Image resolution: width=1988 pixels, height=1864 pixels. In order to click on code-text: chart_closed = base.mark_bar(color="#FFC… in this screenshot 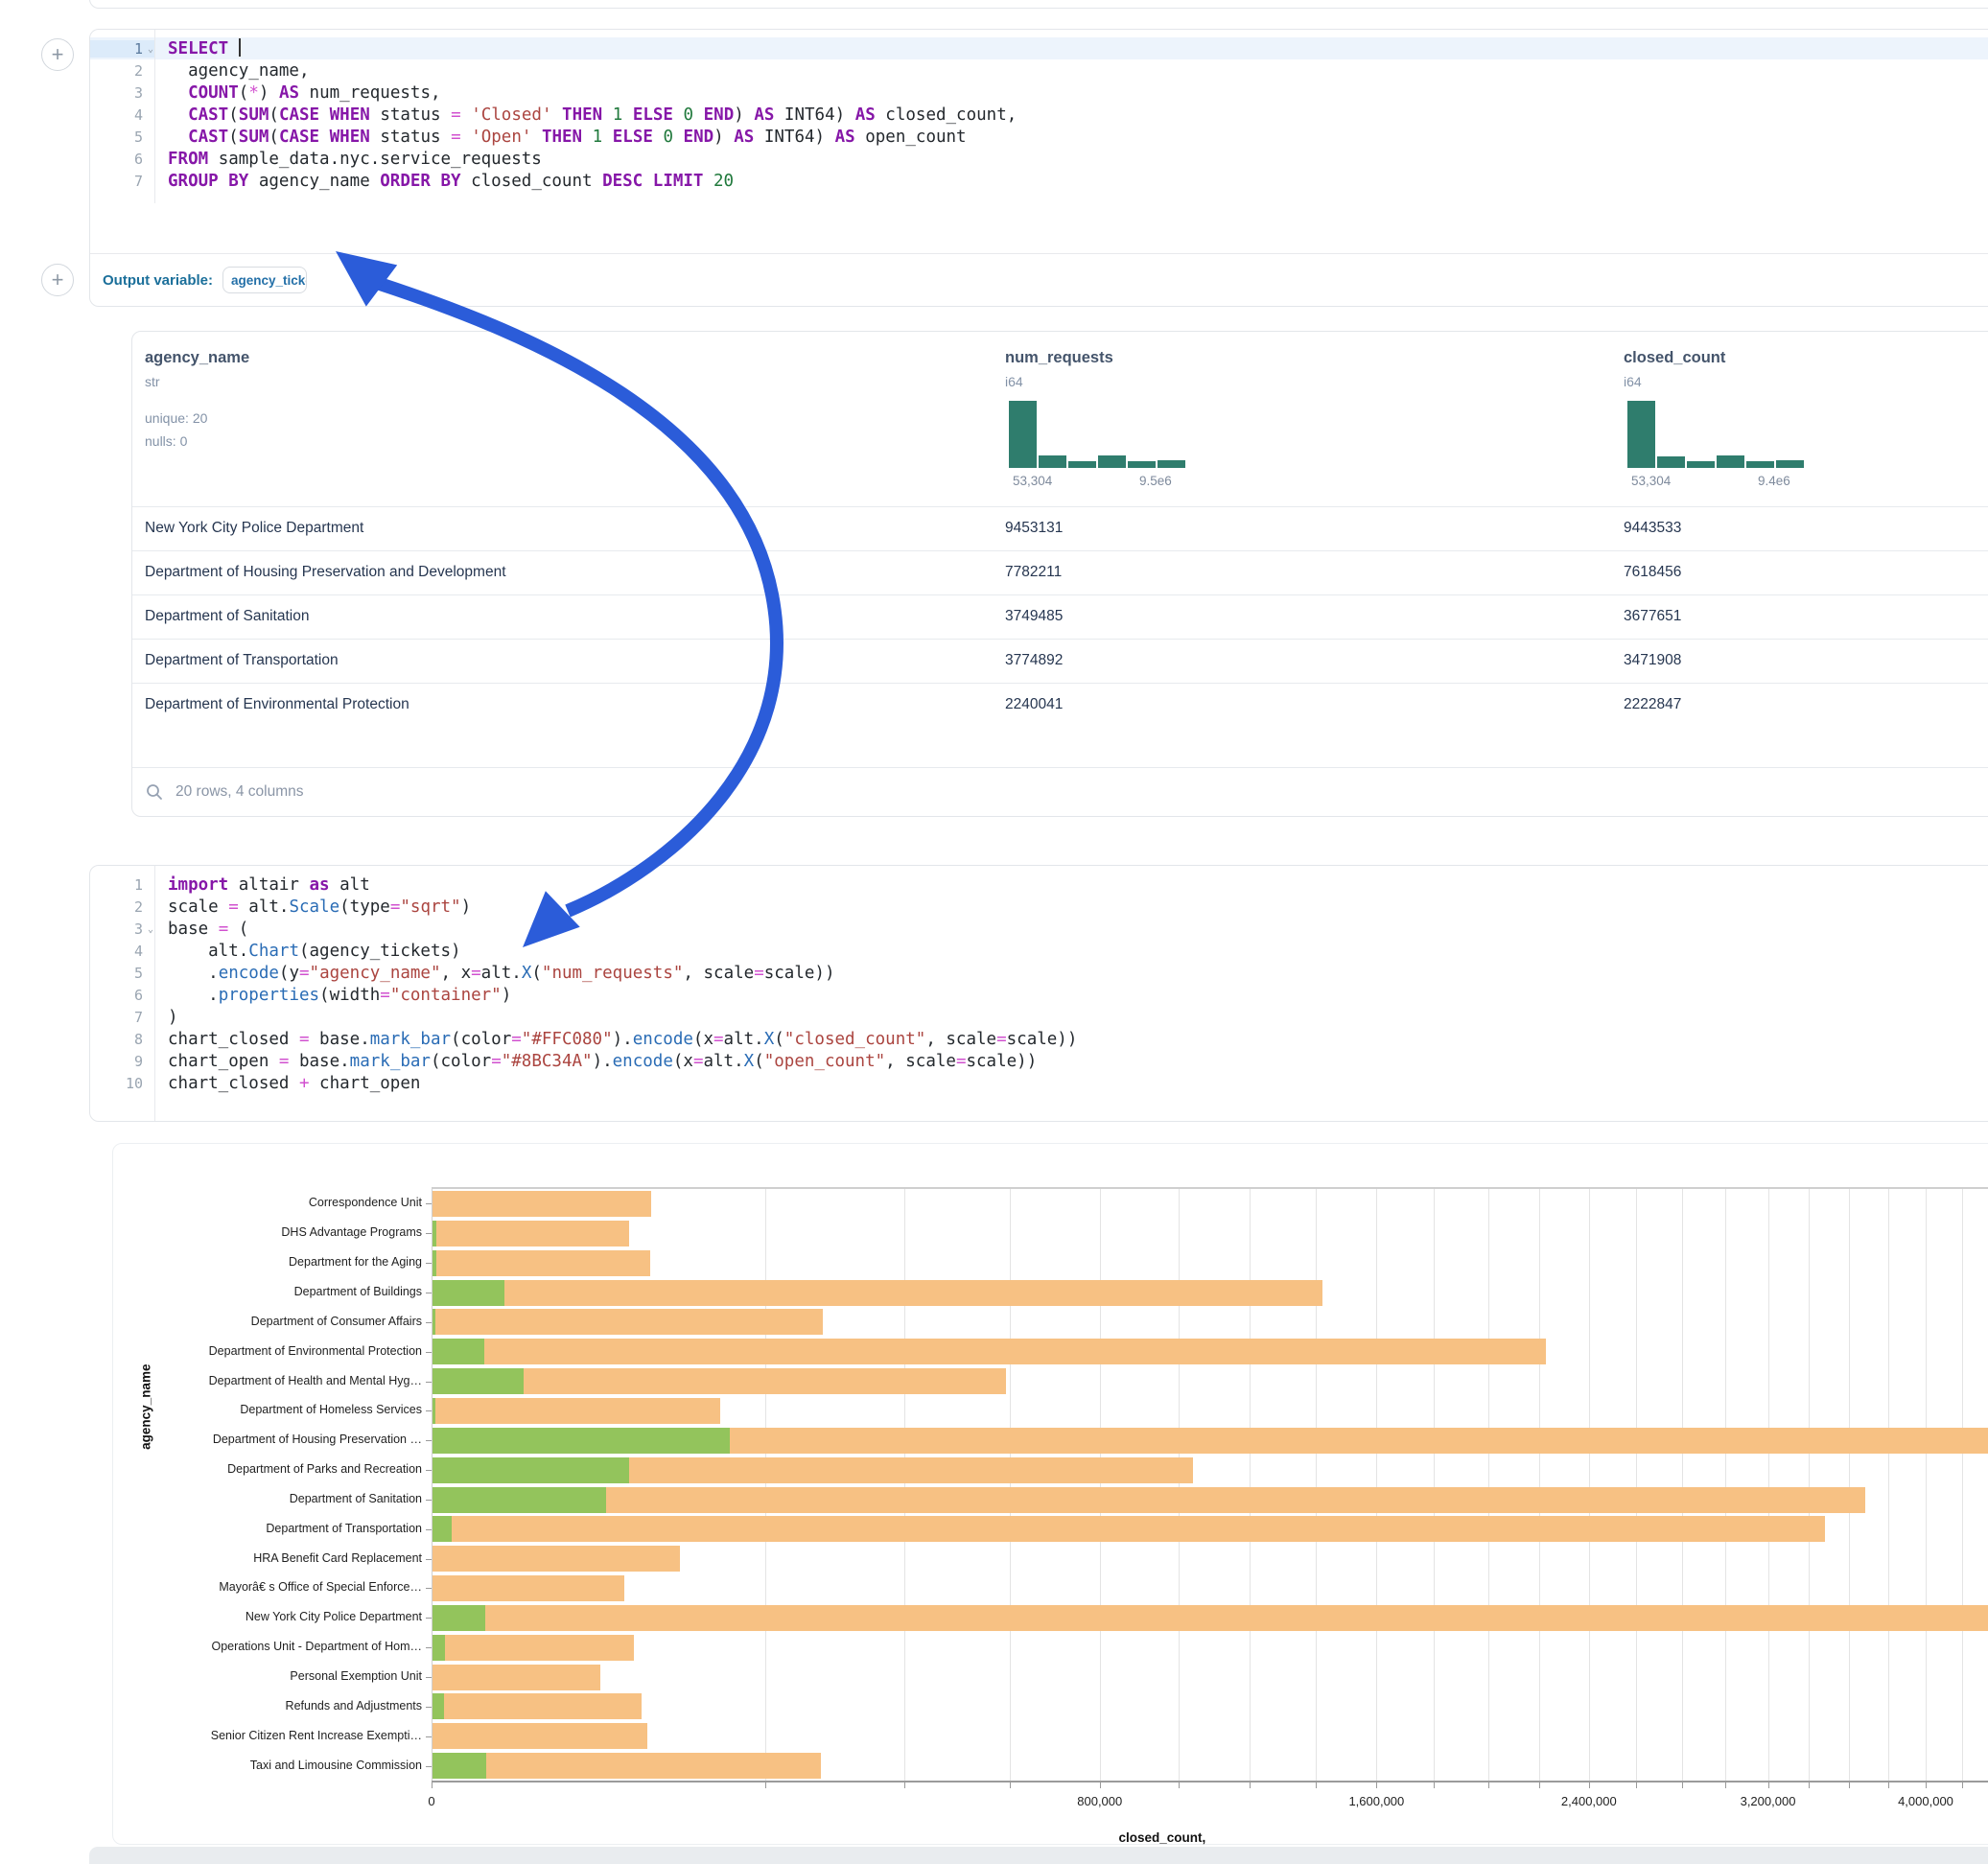, I will do `click(623, 1039)`.